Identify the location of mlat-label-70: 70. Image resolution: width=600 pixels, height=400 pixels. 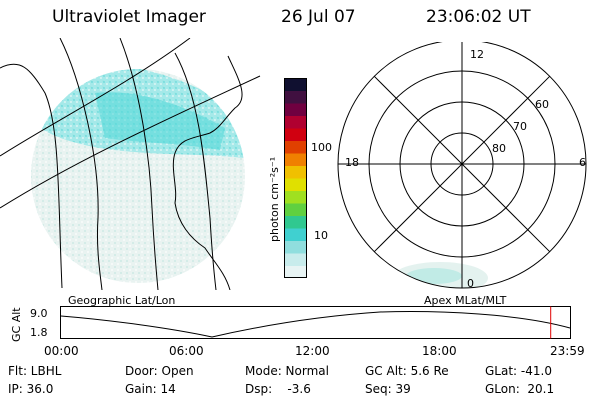
(520, 126).